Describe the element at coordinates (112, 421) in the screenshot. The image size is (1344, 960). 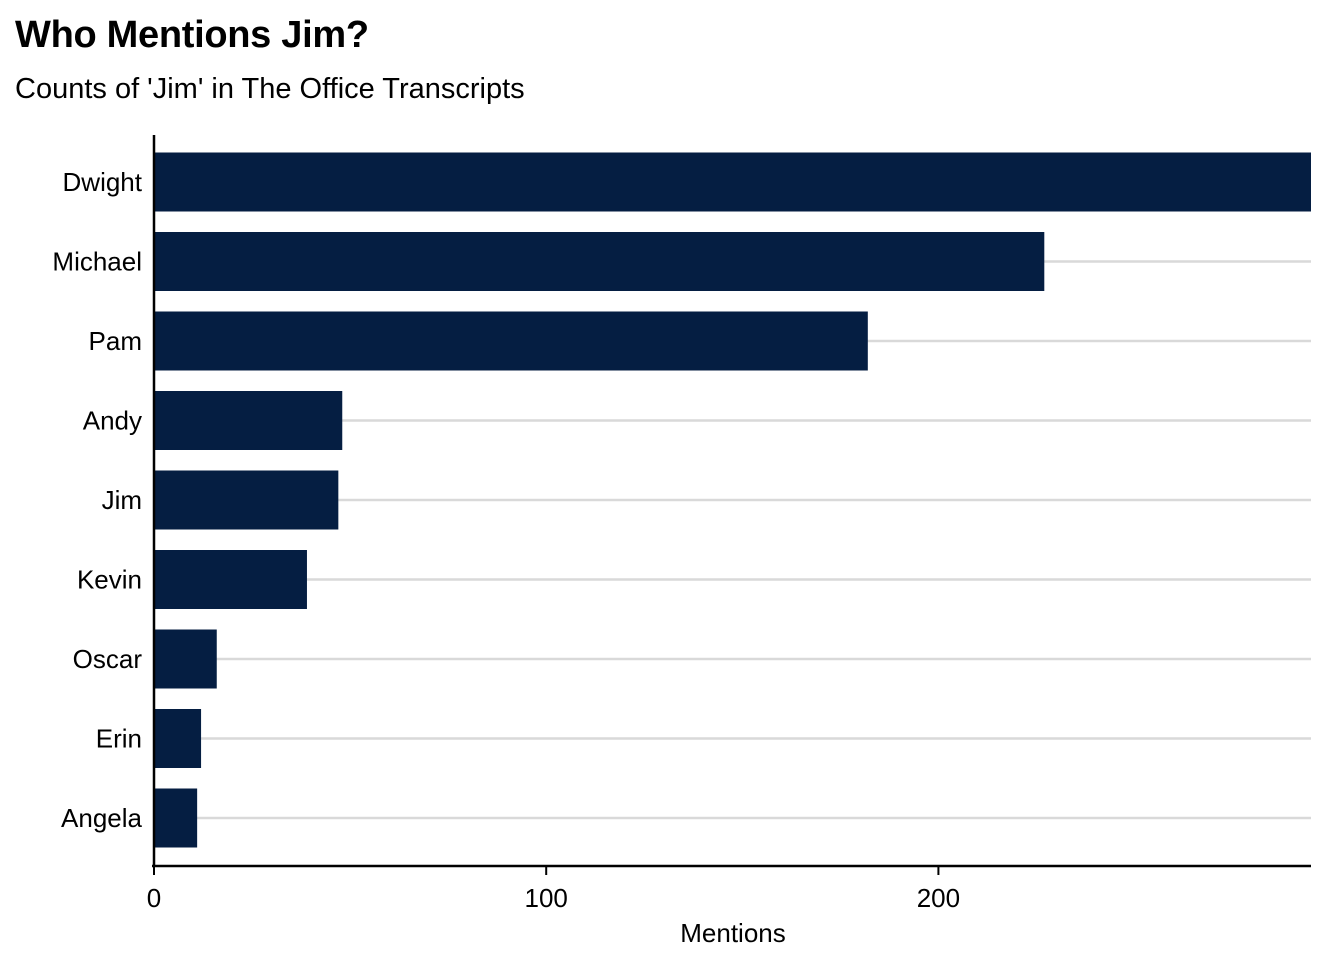
I see `category-label-andy: Andy` at that location.